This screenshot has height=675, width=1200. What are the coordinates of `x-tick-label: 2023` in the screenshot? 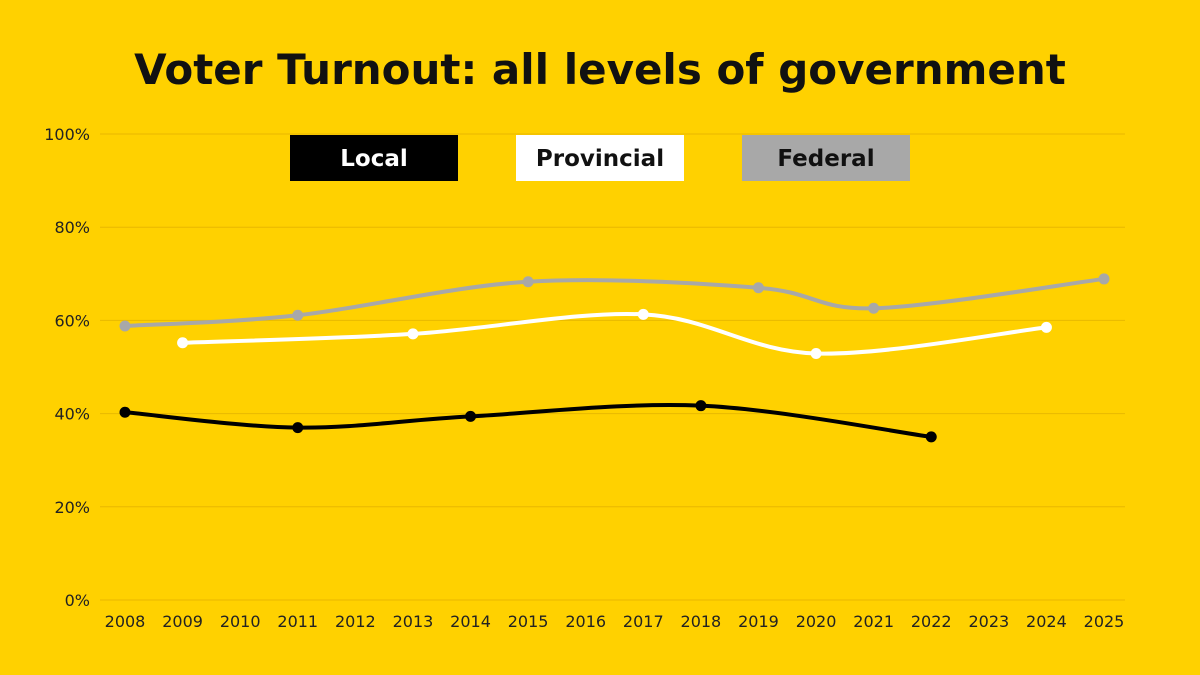 It's located at (988, 621).